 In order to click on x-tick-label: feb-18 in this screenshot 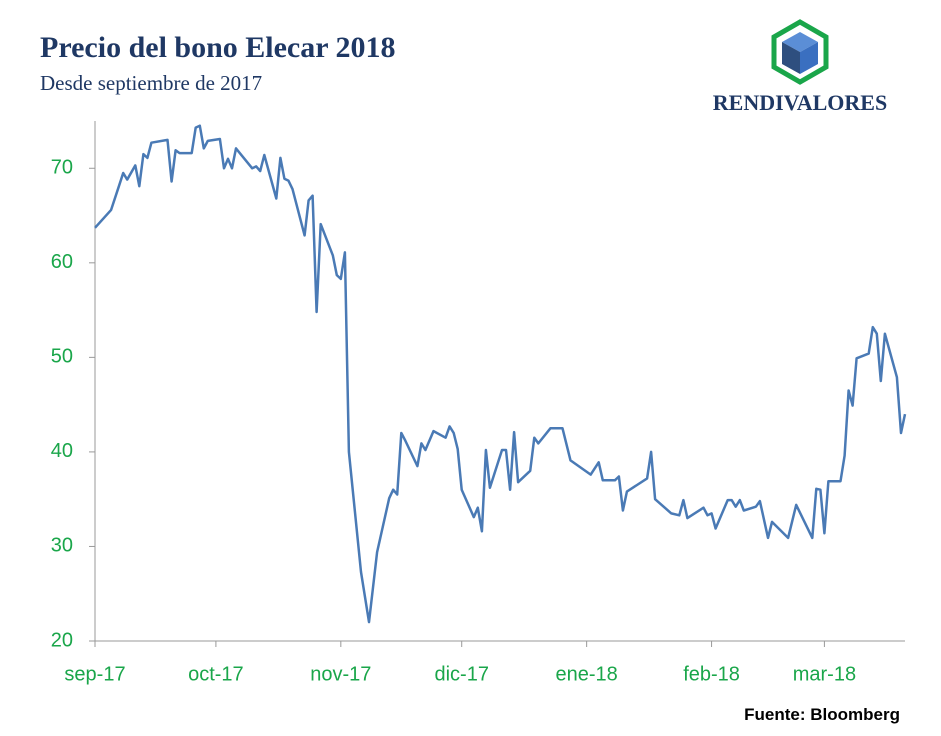, I will do `click(711, 674)`.